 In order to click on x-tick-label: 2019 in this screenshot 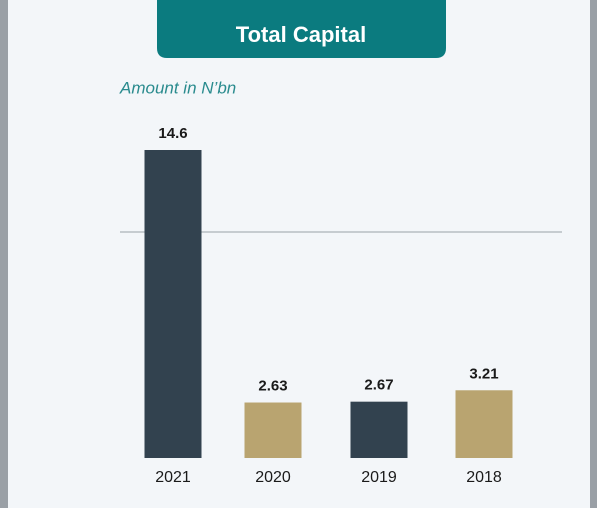, I will do `click(379, 477)`.